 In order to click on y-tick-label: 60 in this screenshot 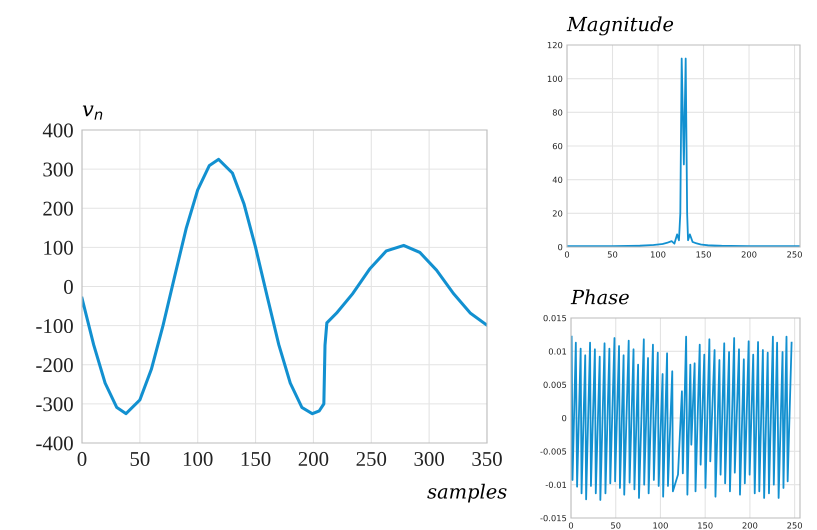, I will do `click(557, 146)`.